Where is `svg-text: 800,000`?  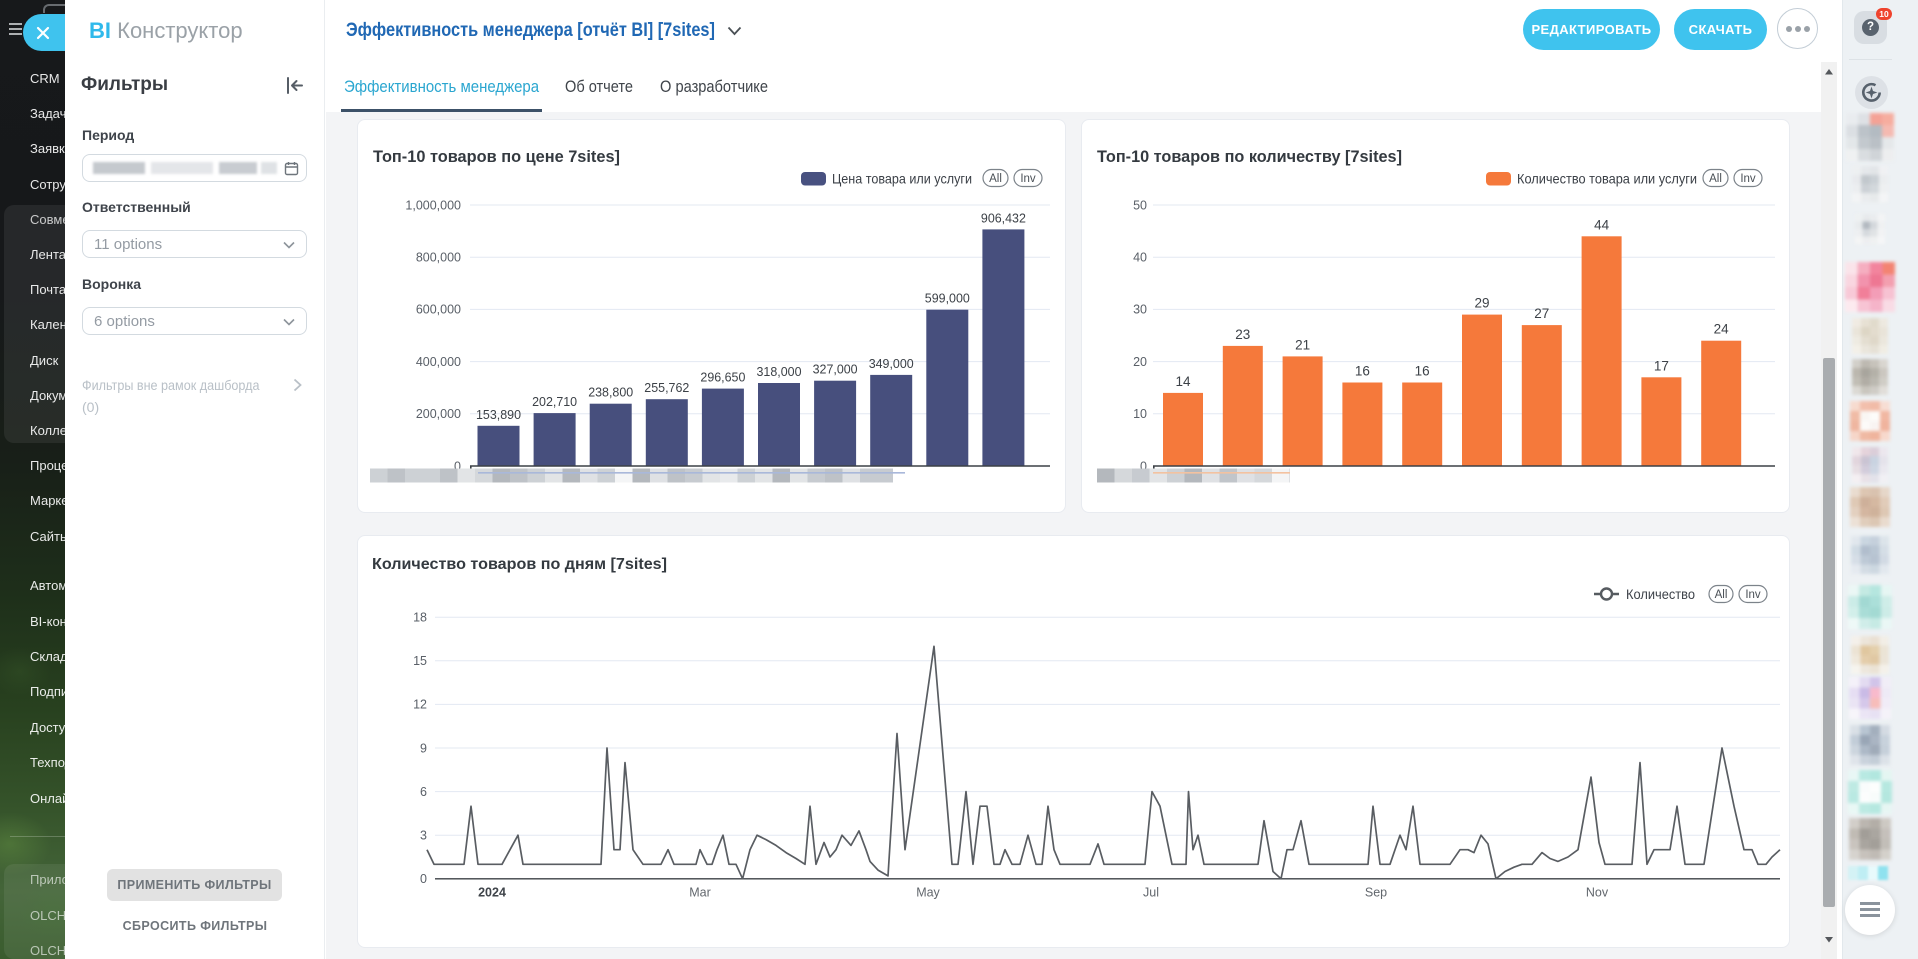 svg-text: 800,000 is located at coordinates (438, 258).